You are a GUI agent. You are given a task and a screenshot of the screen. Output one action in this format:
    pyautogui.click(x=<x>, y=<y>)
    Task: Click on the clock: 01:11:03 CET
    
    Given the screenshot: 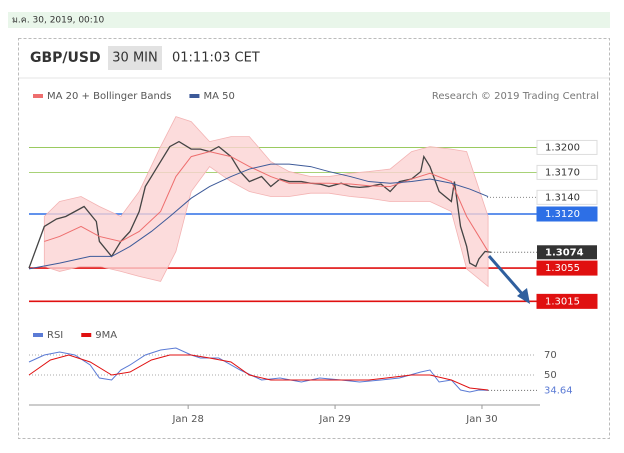 What is the action you would take?
    pyautogui.click(x=216, y=58)
    